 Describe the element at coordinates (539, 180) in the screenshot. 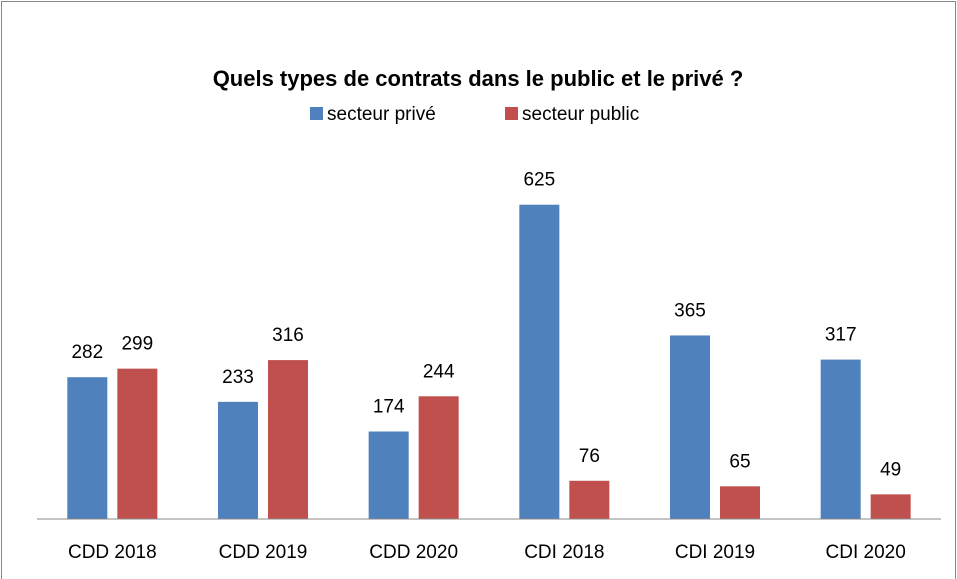

I see `data-label: 625` at that location.